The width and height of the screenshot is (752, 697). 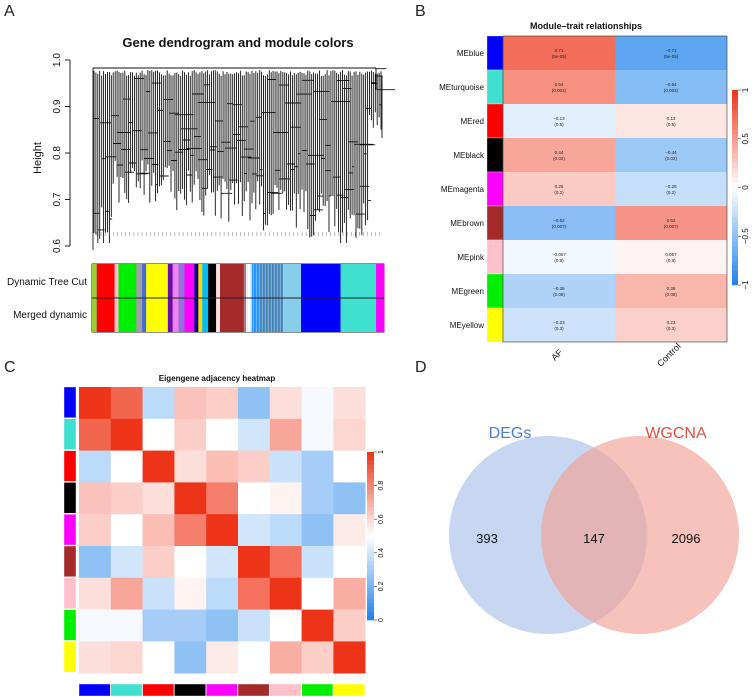 I want to click on trait-legend-label: 1, so click(x=745, y=89).